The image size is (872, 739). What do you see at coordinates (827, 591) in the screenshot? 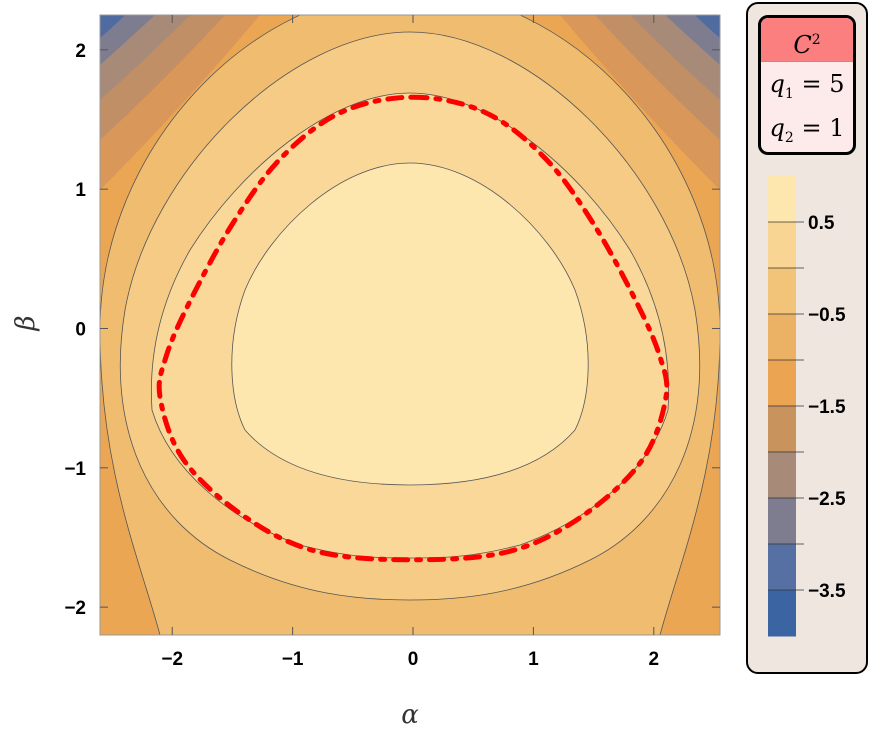
I see `colorbar-label: −3.5` at bounding box center [827, 591].